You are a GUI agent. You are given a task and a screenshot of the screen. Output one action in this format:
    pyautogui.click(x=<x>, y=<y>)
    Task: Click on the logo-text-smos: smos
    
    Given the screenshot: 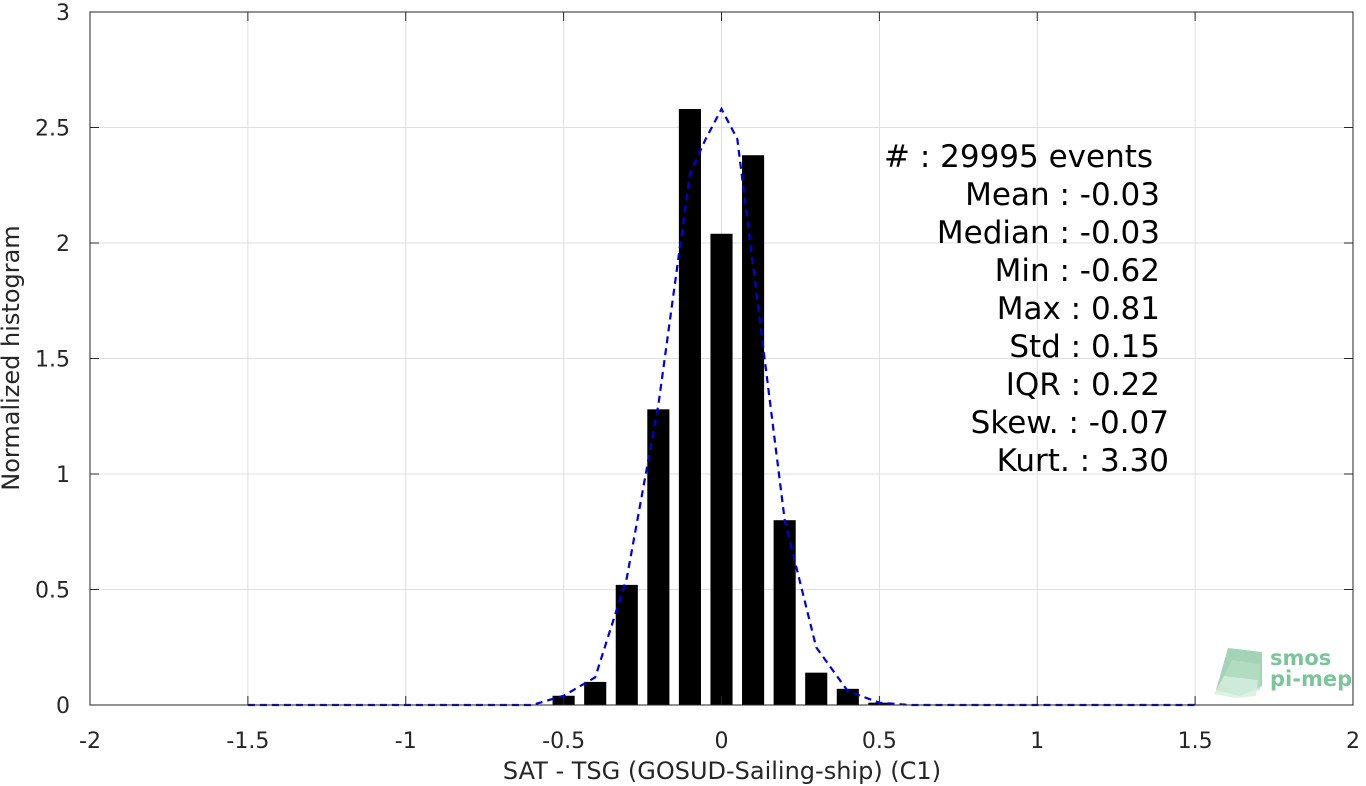 What is the action you would take?
    pyautogui.click(x=1300, y=658)
    